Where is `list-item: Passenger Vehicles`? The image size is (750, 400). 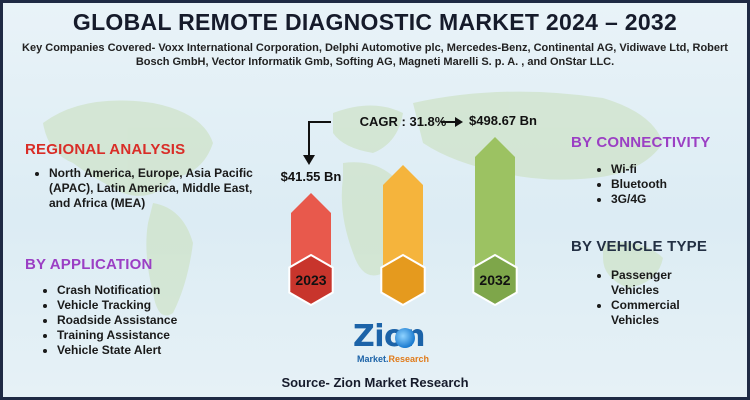 list-item: Passenger Vehicles is located at coordinates (666, 283).